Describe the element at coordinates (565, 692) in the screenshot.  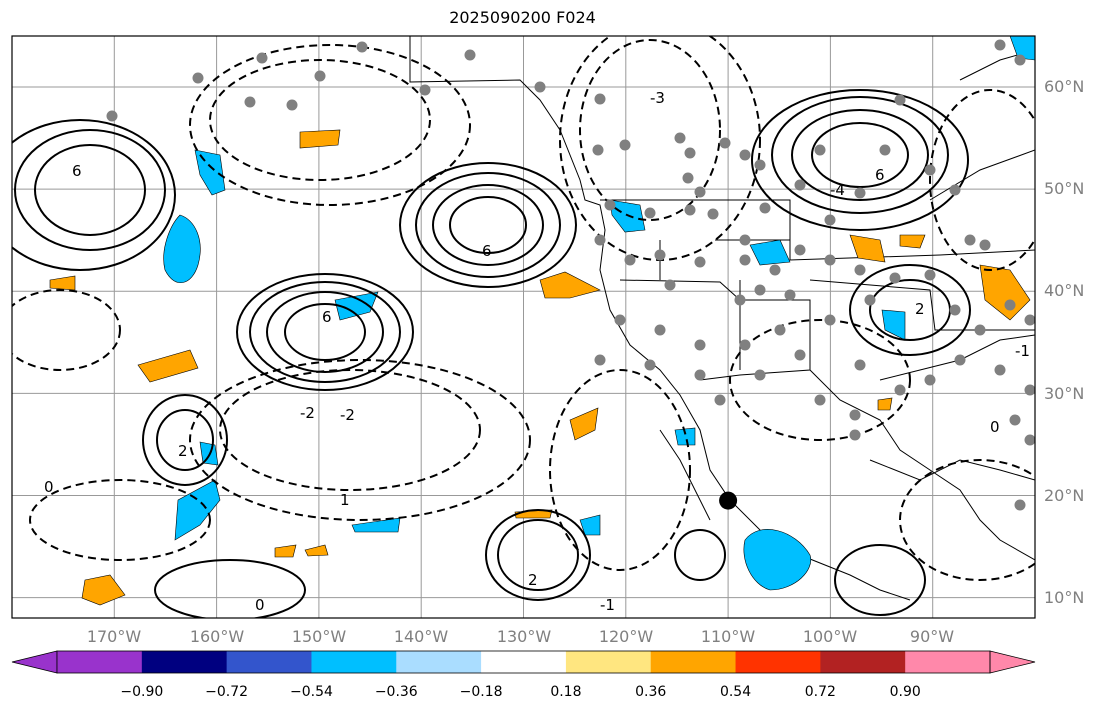
I see `colorbar-tick-label: 0.18` at that location.